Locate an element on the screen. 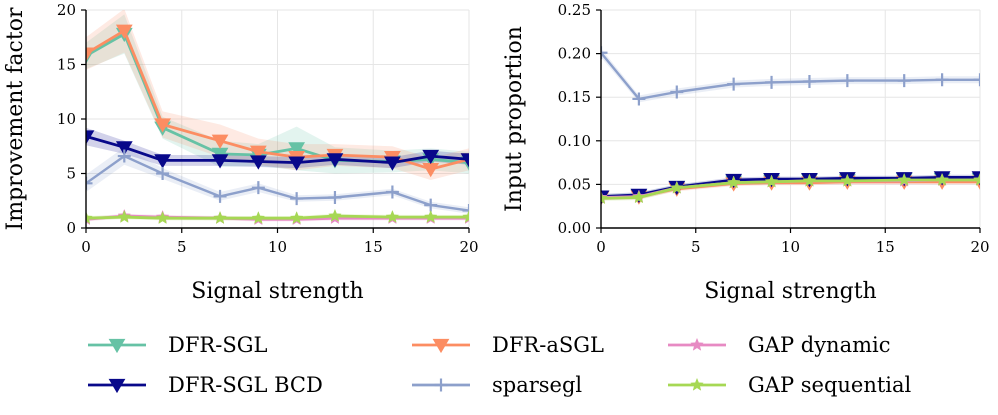  plot-area is located at coordinates (790, 126).